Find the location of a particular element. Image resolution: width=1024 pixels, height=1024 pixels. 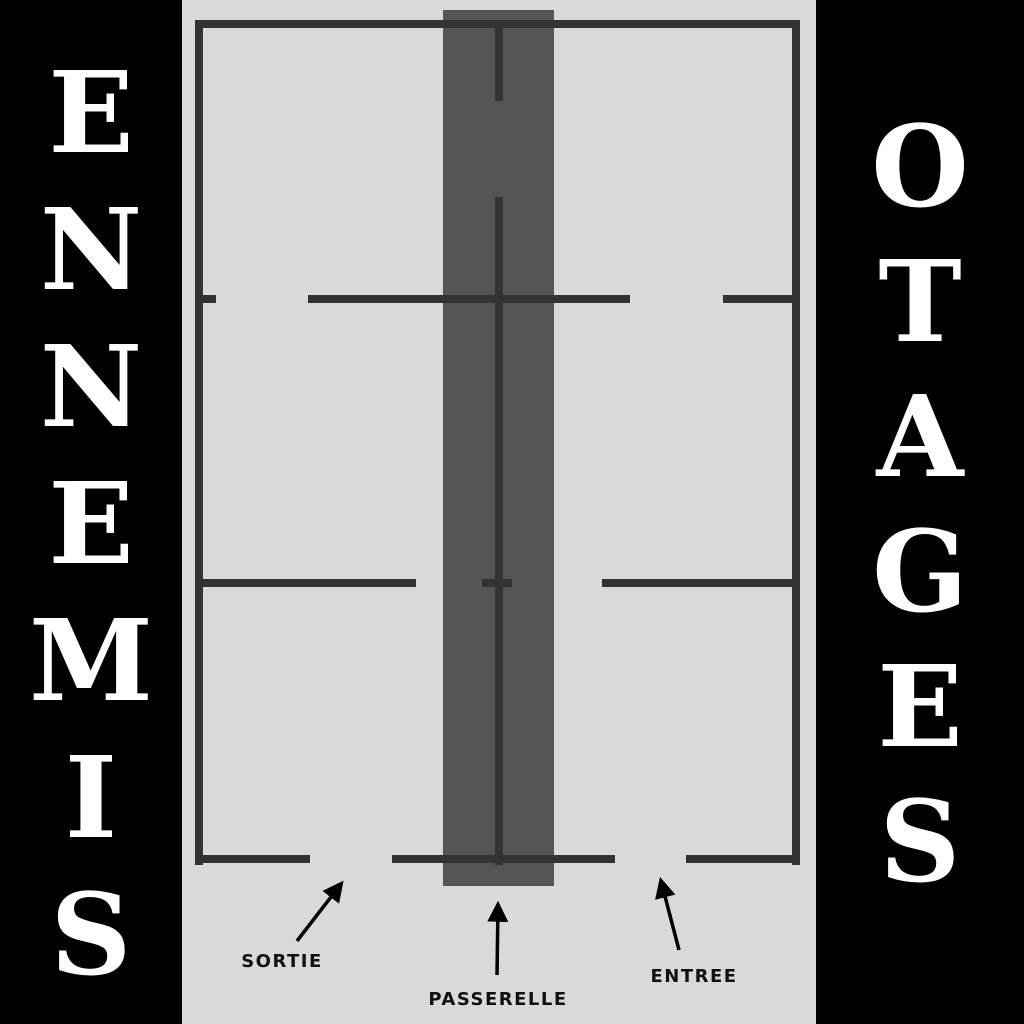

right-title-letter: T is located at coordinates (920, 302).